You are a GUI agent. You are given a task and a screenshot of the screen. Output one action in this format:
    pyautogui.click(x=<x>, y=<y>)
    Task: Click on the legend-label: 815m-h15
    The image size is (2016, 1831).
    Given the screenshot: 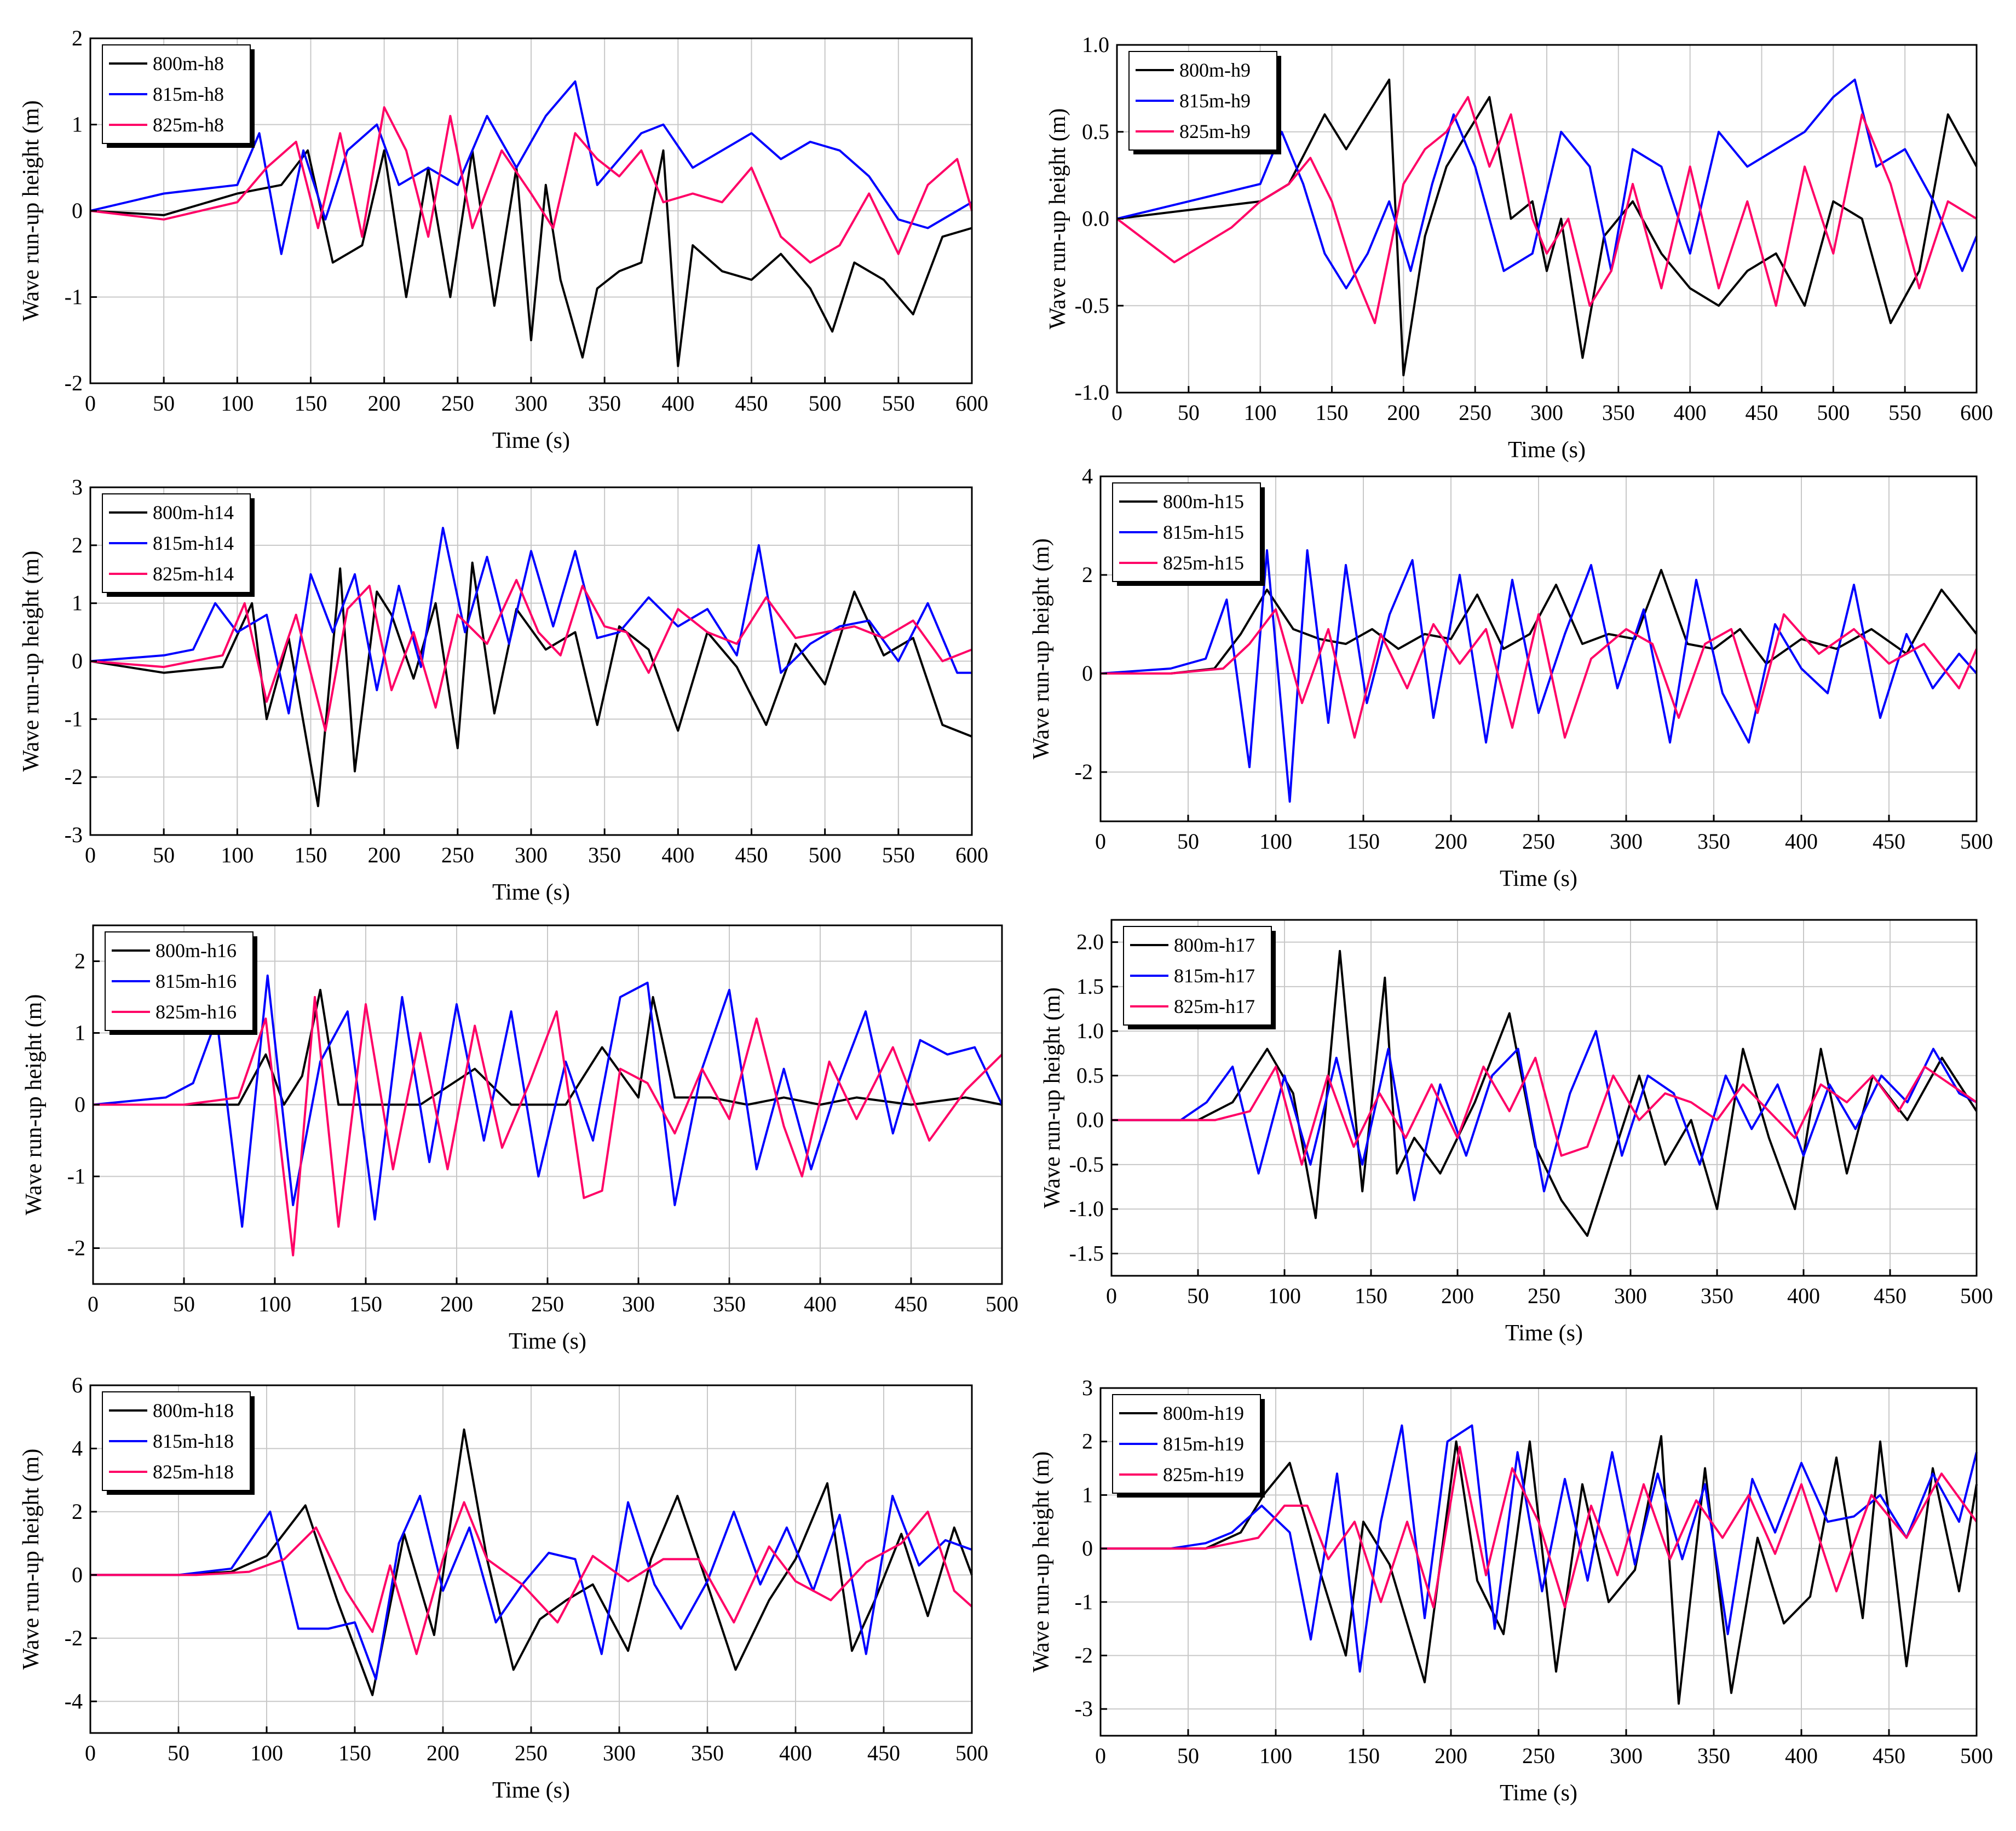 What is the action you would take?
    pyautogui.click(x=1203, y=532)
    